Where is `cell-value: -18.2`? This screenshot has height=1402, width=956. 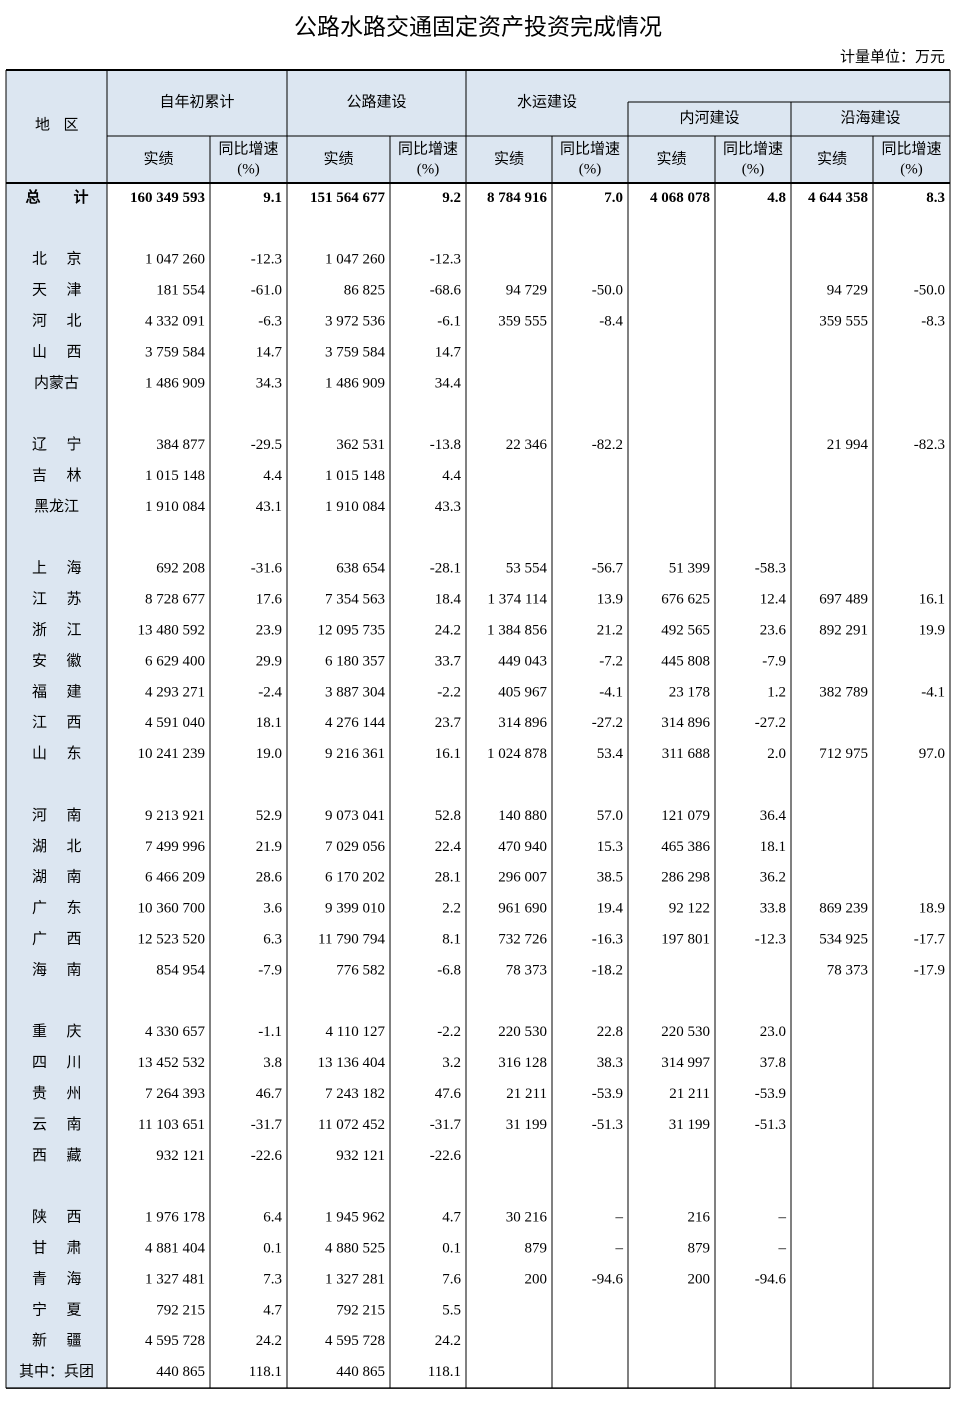 cell-value: -18.2 is located at coordinates (607, 970).